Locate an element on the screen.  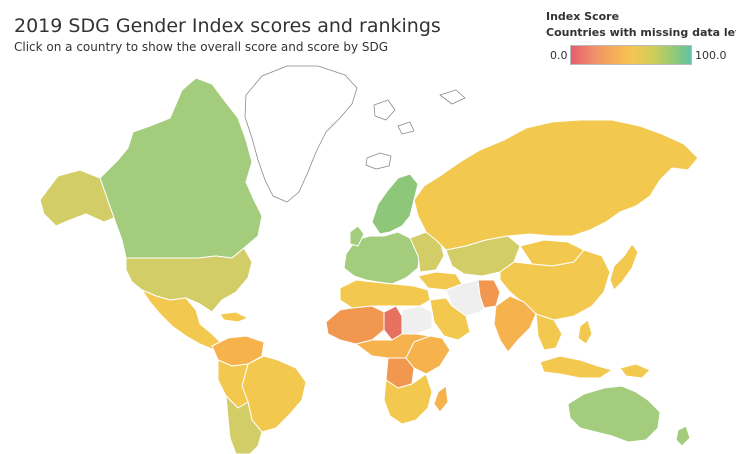
country-australia is located at coordinates (614, 414).